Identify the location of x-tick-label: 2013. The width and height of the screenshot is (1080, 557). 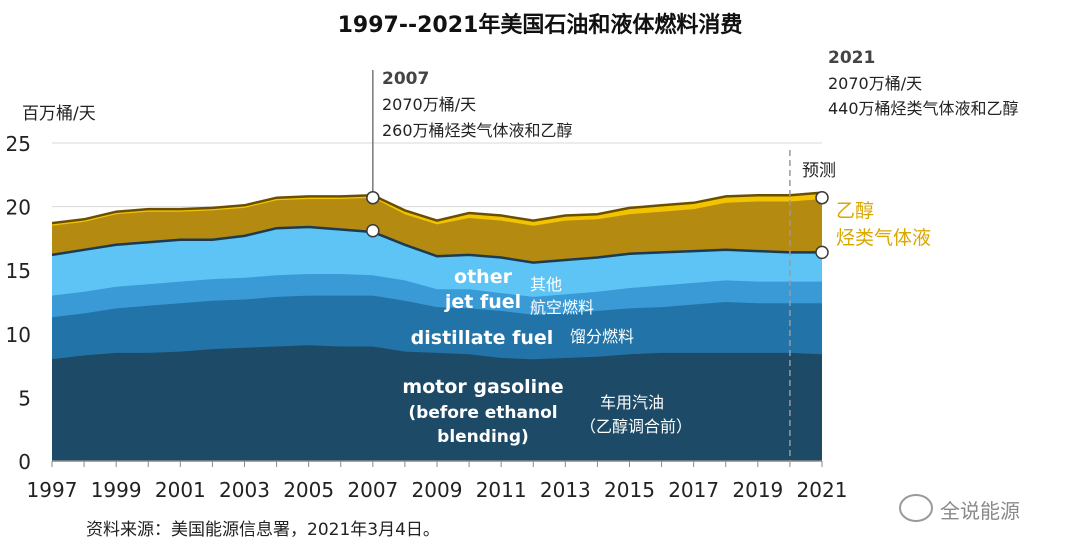
(565, 490).